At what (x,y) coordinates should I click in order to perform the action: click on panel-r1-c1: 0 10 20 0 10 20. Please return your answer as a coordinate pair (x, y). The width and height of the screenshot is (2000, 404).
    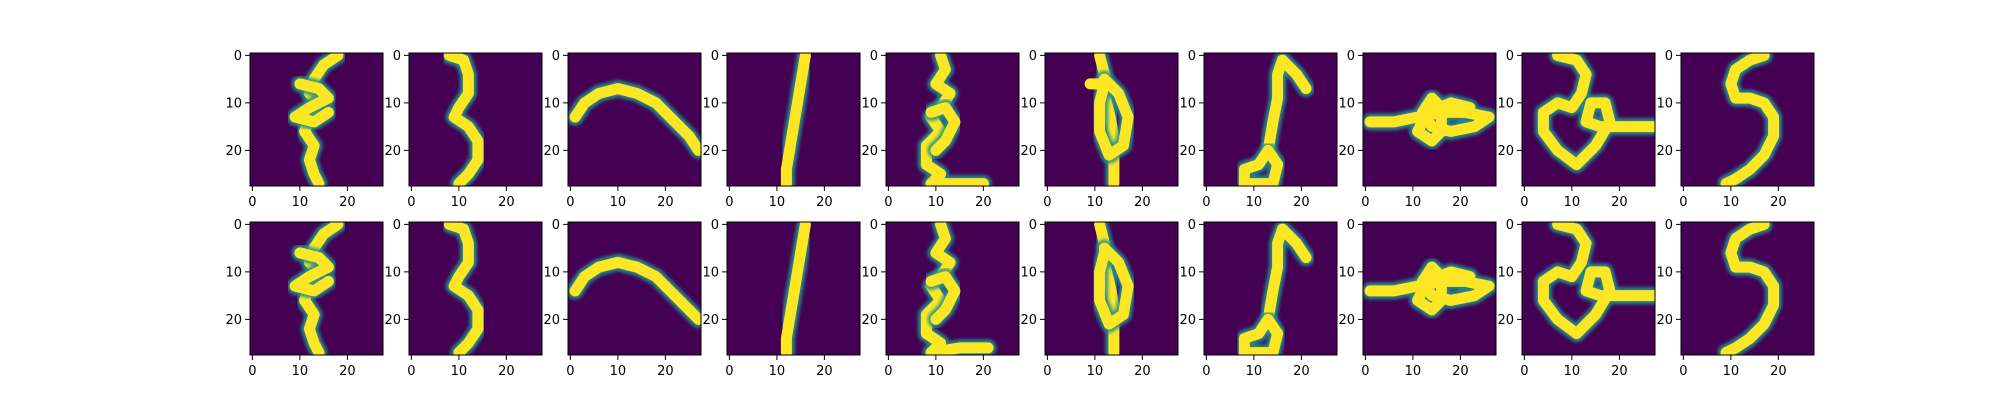
    Looking at the image, I should click on (463, 298).